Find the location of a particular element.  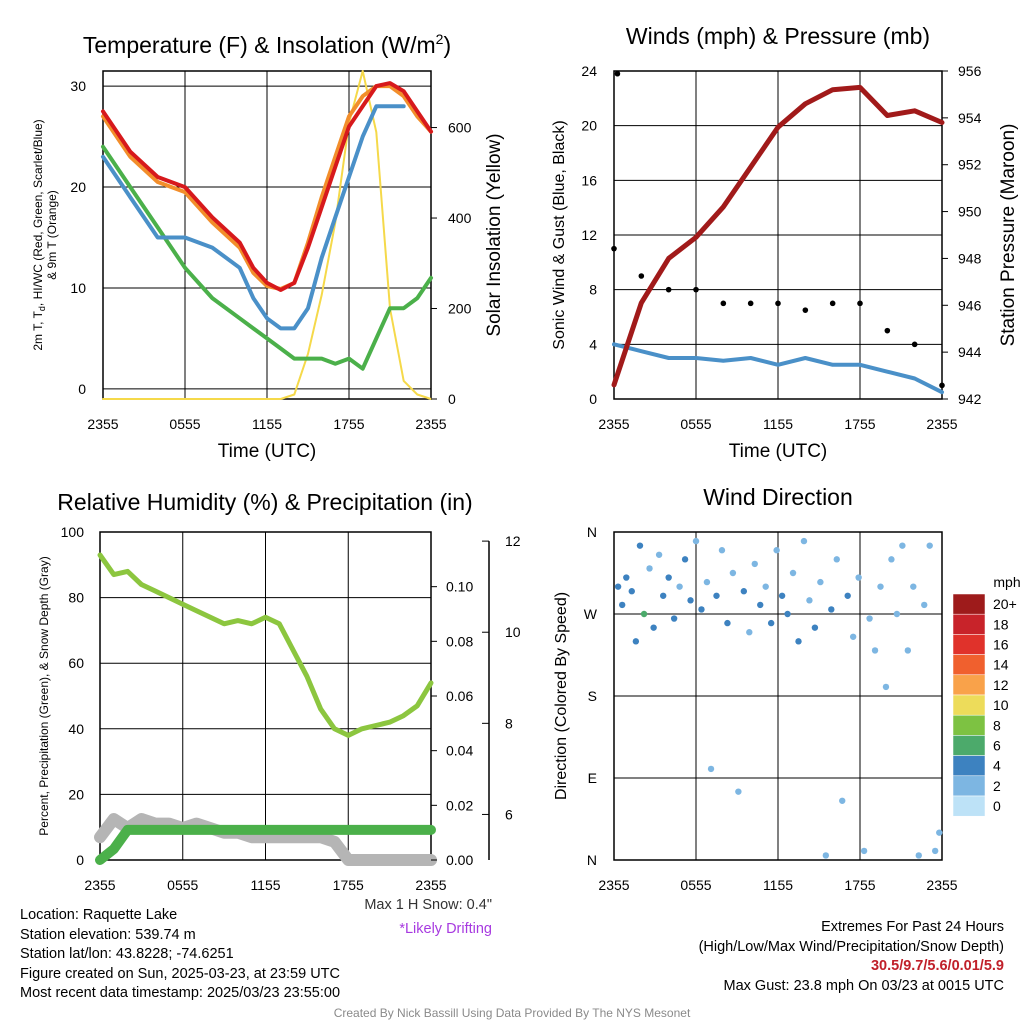

y-tick-label-right: 0.00 is located at coordinates (459, 860).